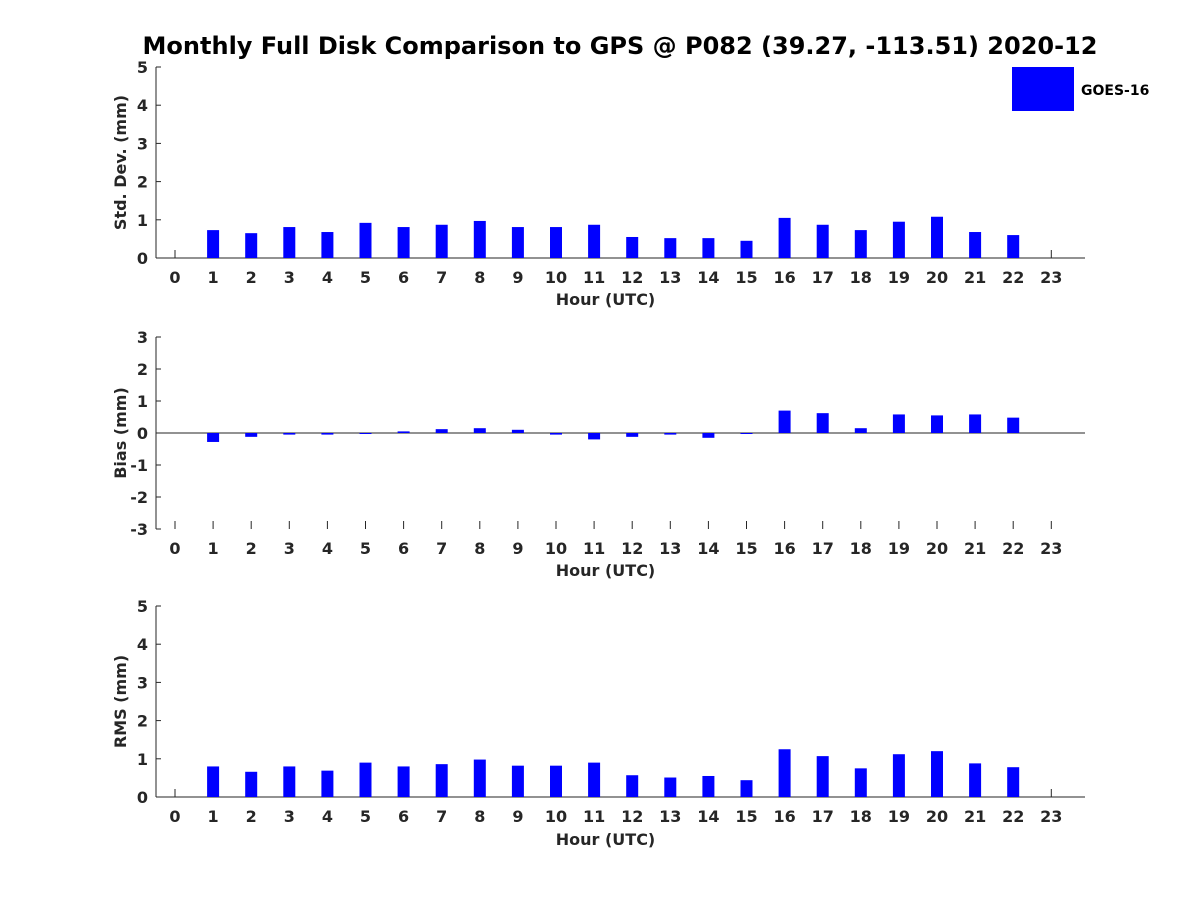 This screenshot has height=900, width=1200. What do you see at coordinates (1115, 91) in the screenshot?
I see `legend-label: GOES-16` at bounding box center [1115, 91].